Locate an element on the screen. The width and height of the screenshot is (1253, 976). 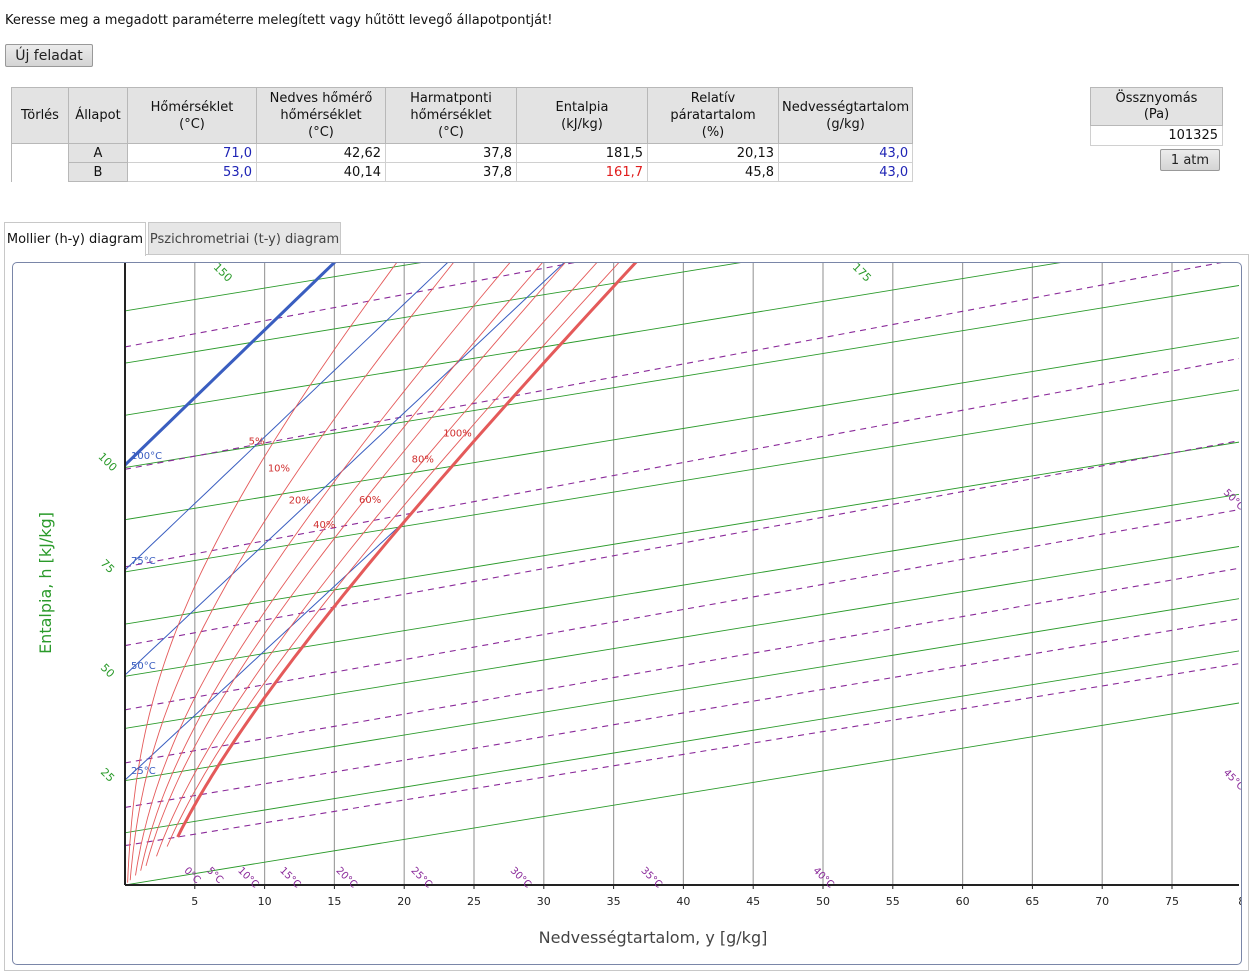
header-delete: Törlés is located at coordinates (40, 115).